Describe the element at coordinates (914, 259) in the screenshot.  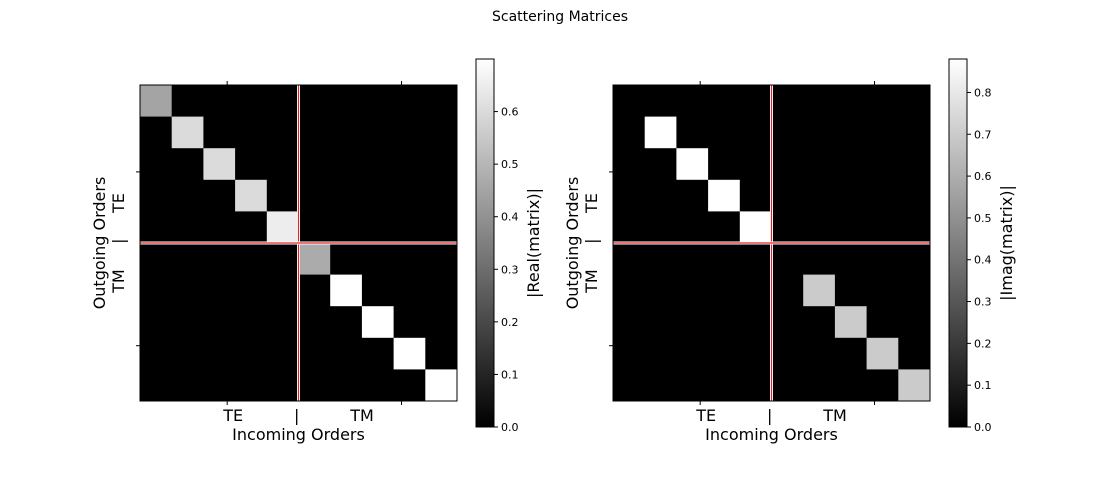
I see `heatmap-cell-r5-c9` at that location.